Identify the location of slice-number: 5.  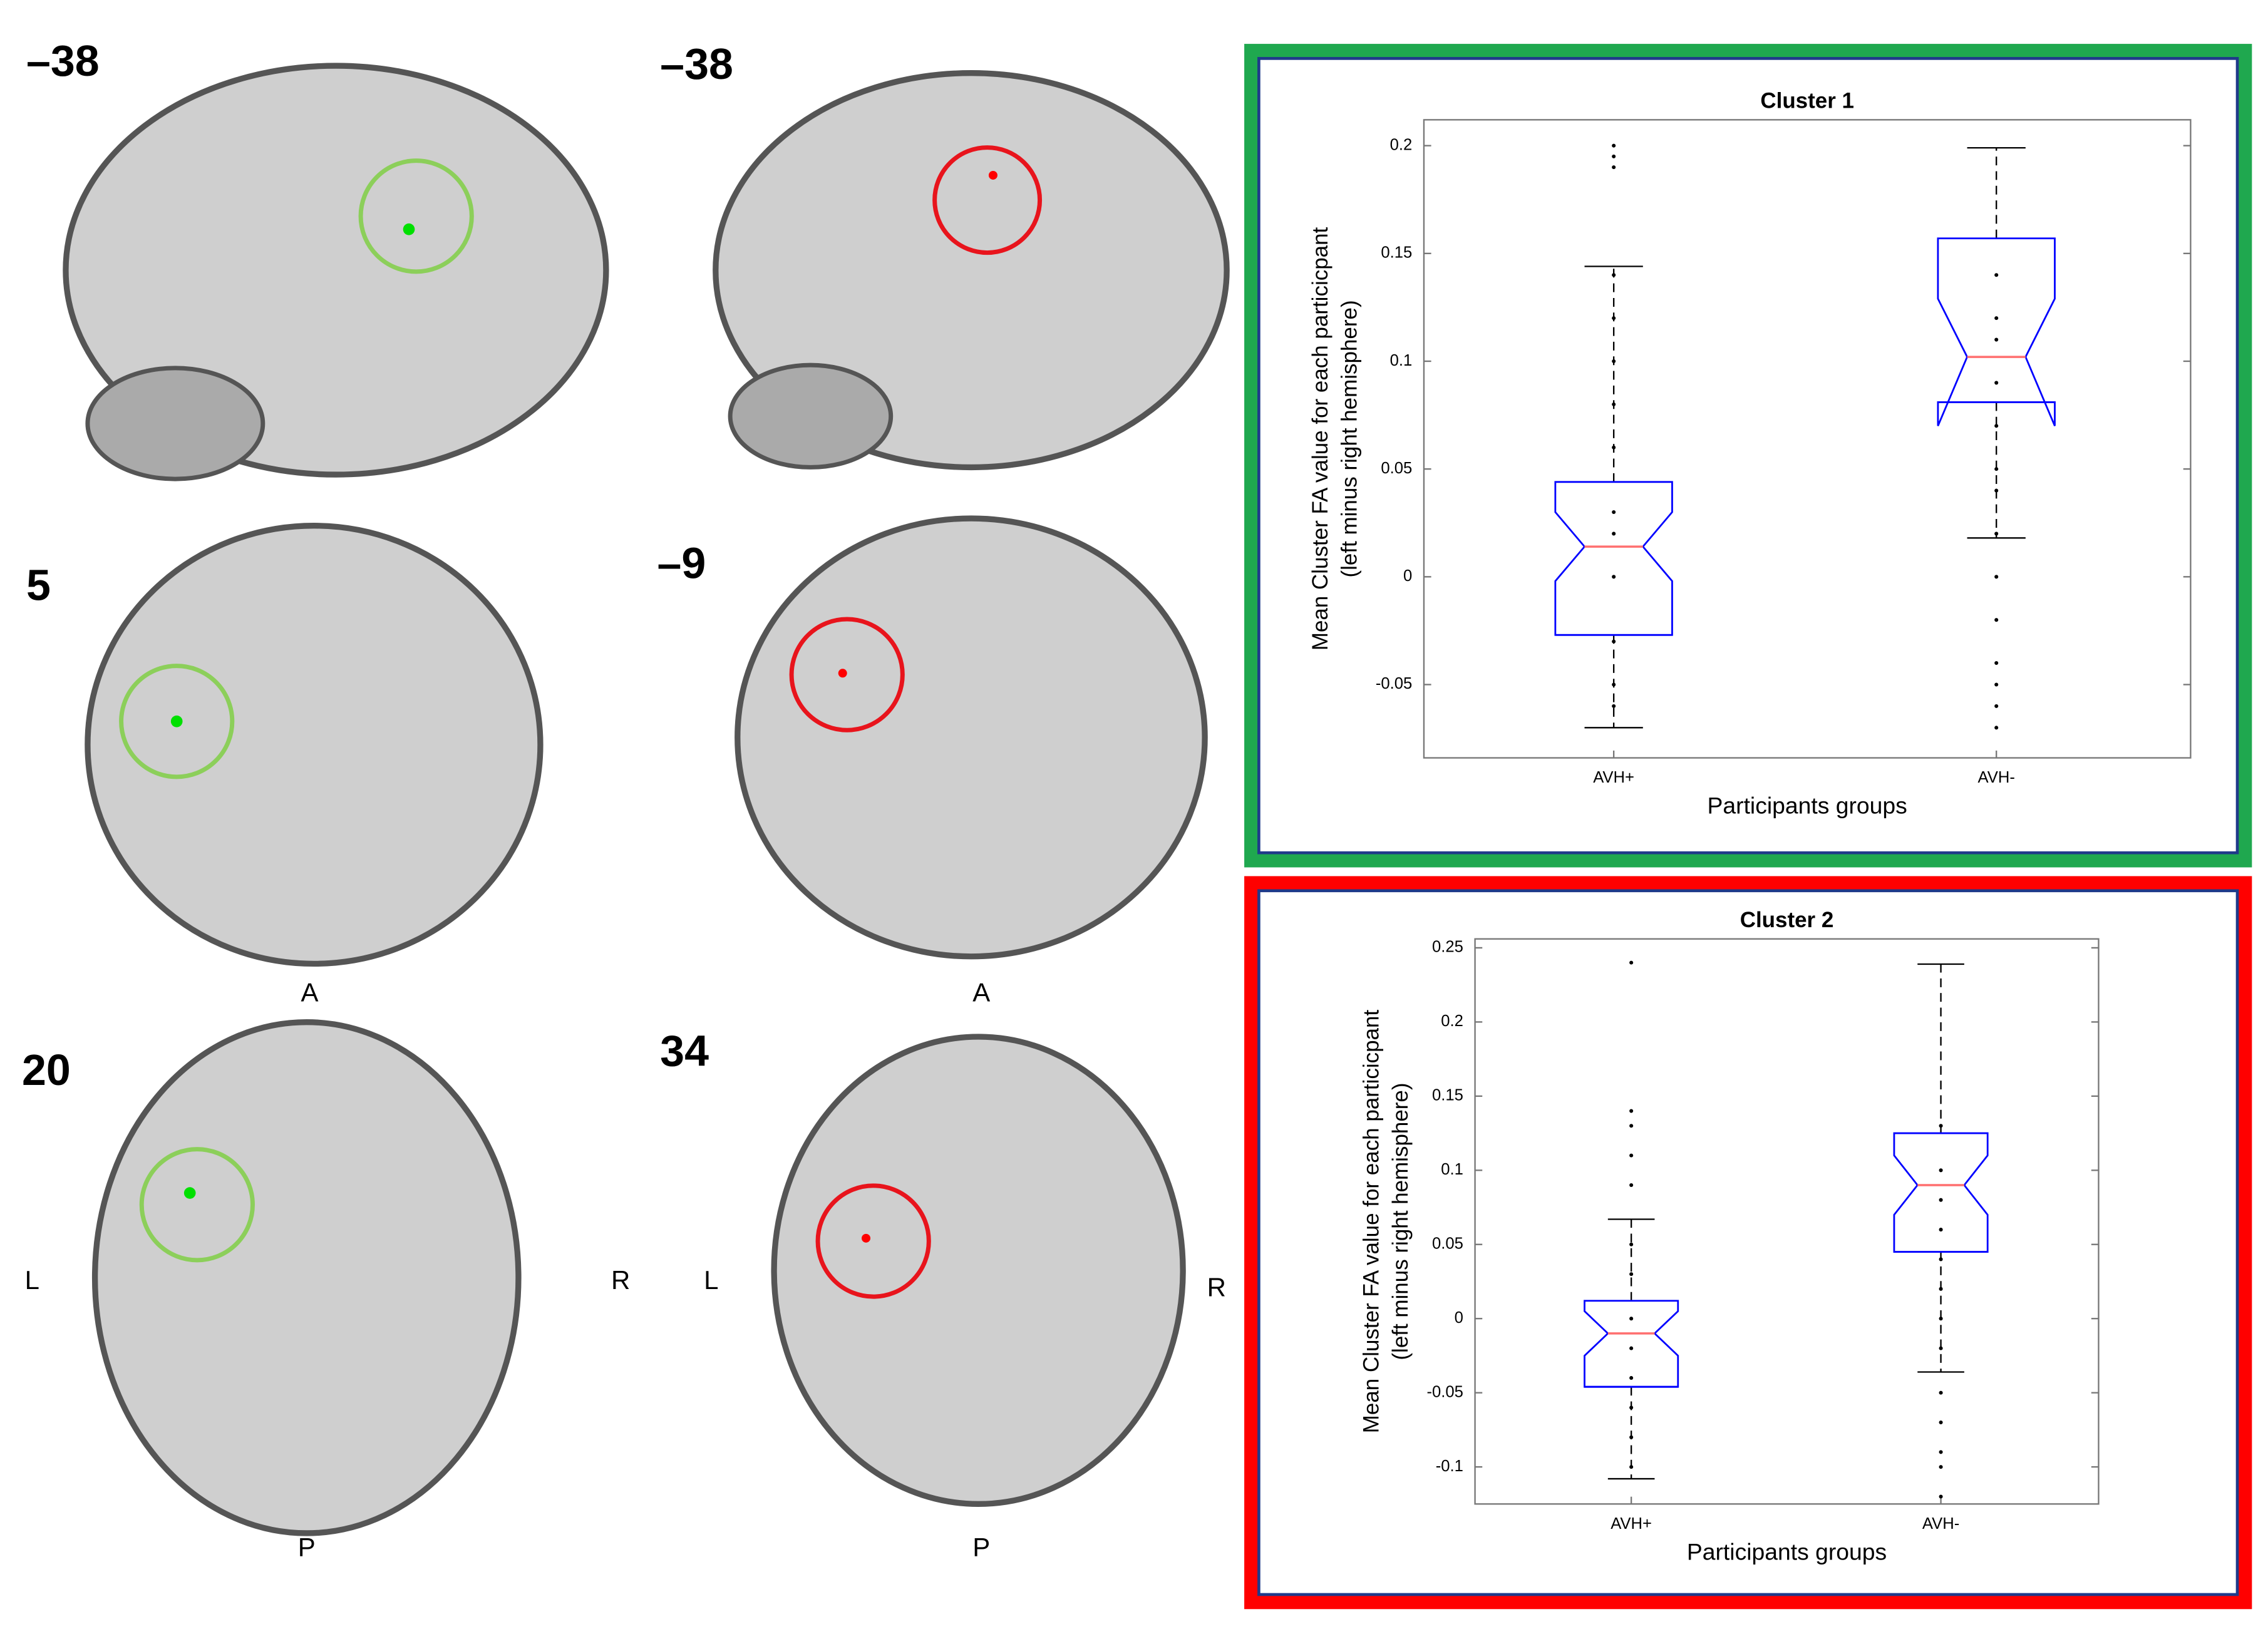
(38, 585).